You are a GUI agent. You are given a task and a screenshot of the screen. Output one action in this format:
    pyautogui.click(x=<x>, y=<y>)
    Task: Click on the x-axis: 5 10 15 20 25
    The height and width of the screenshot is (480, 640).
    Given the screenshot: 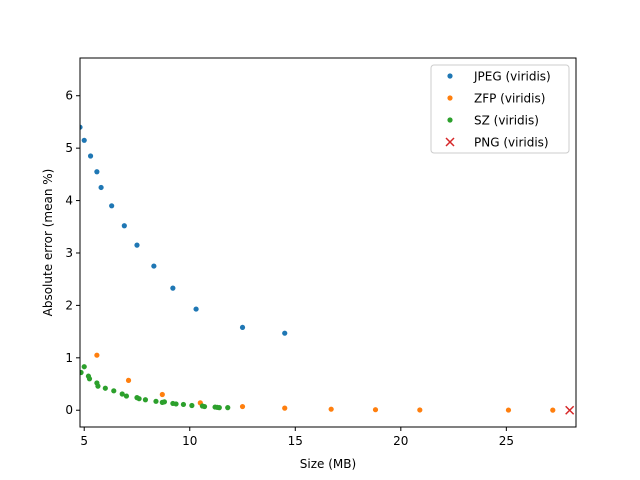 What is the action you would take?
    pyautogui.click(x=297, y=437)
    